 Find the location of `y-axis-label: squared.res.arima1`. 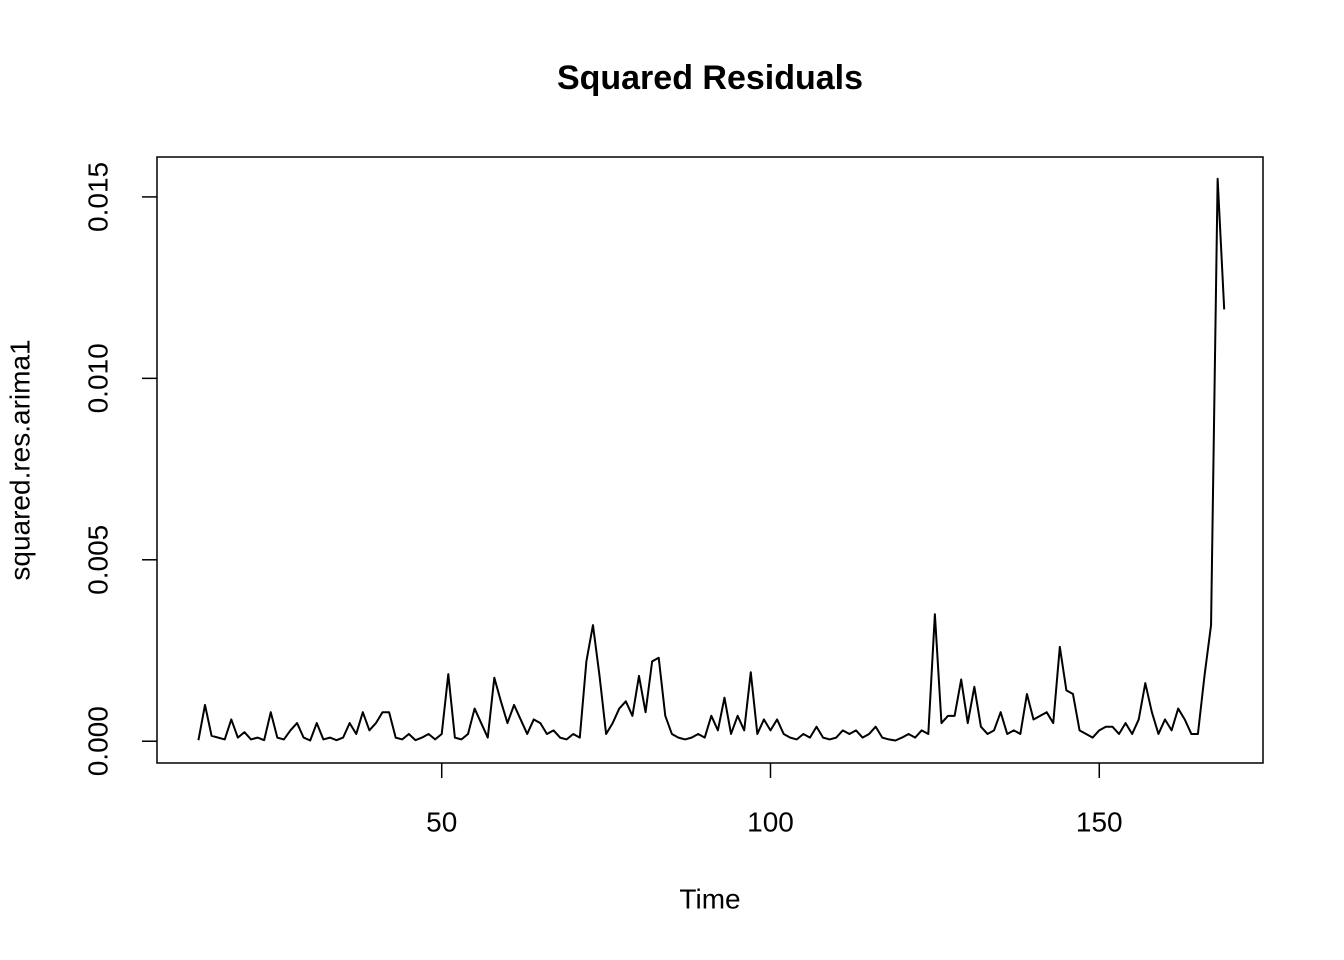

y-axis-label: squared.res.arima1 is located at coordinates (19, 459).